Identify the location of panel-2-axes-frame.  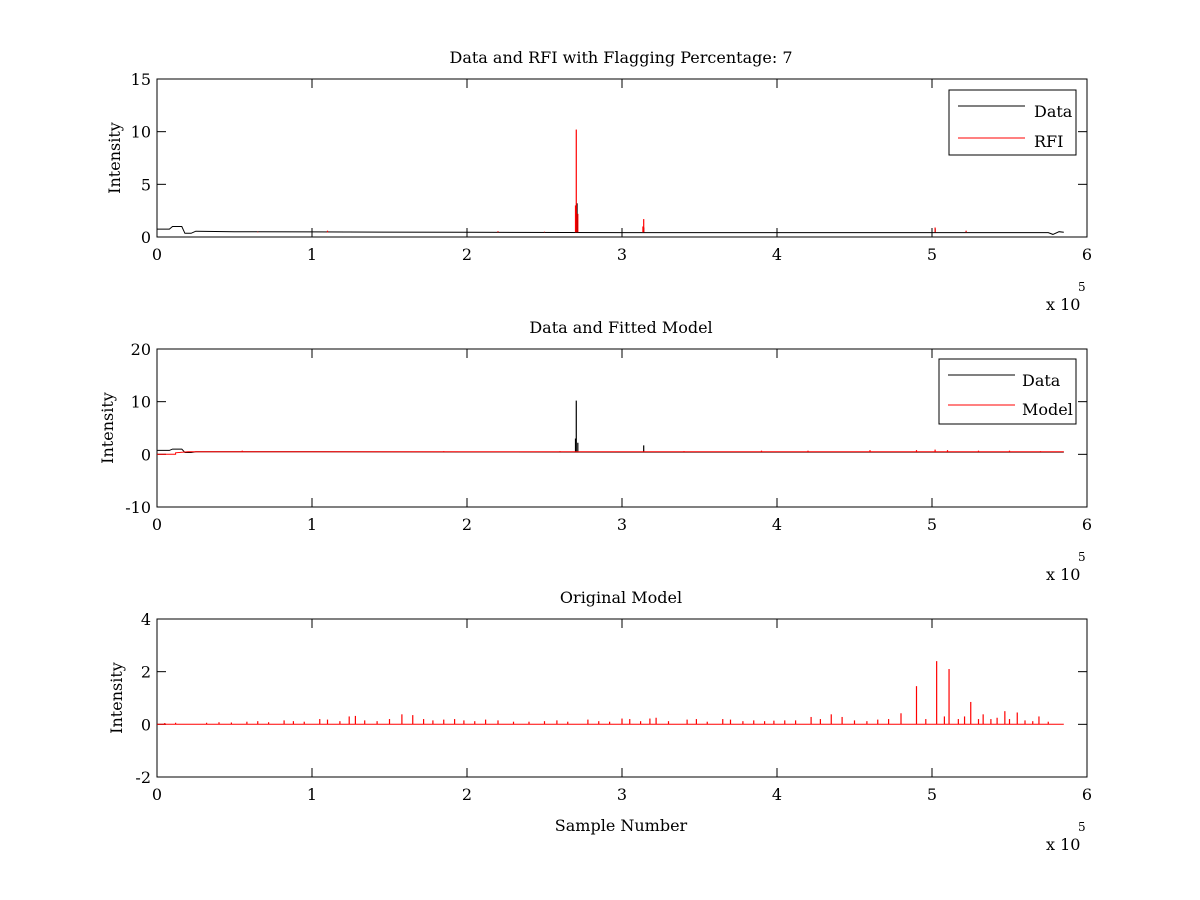
(622, 428).